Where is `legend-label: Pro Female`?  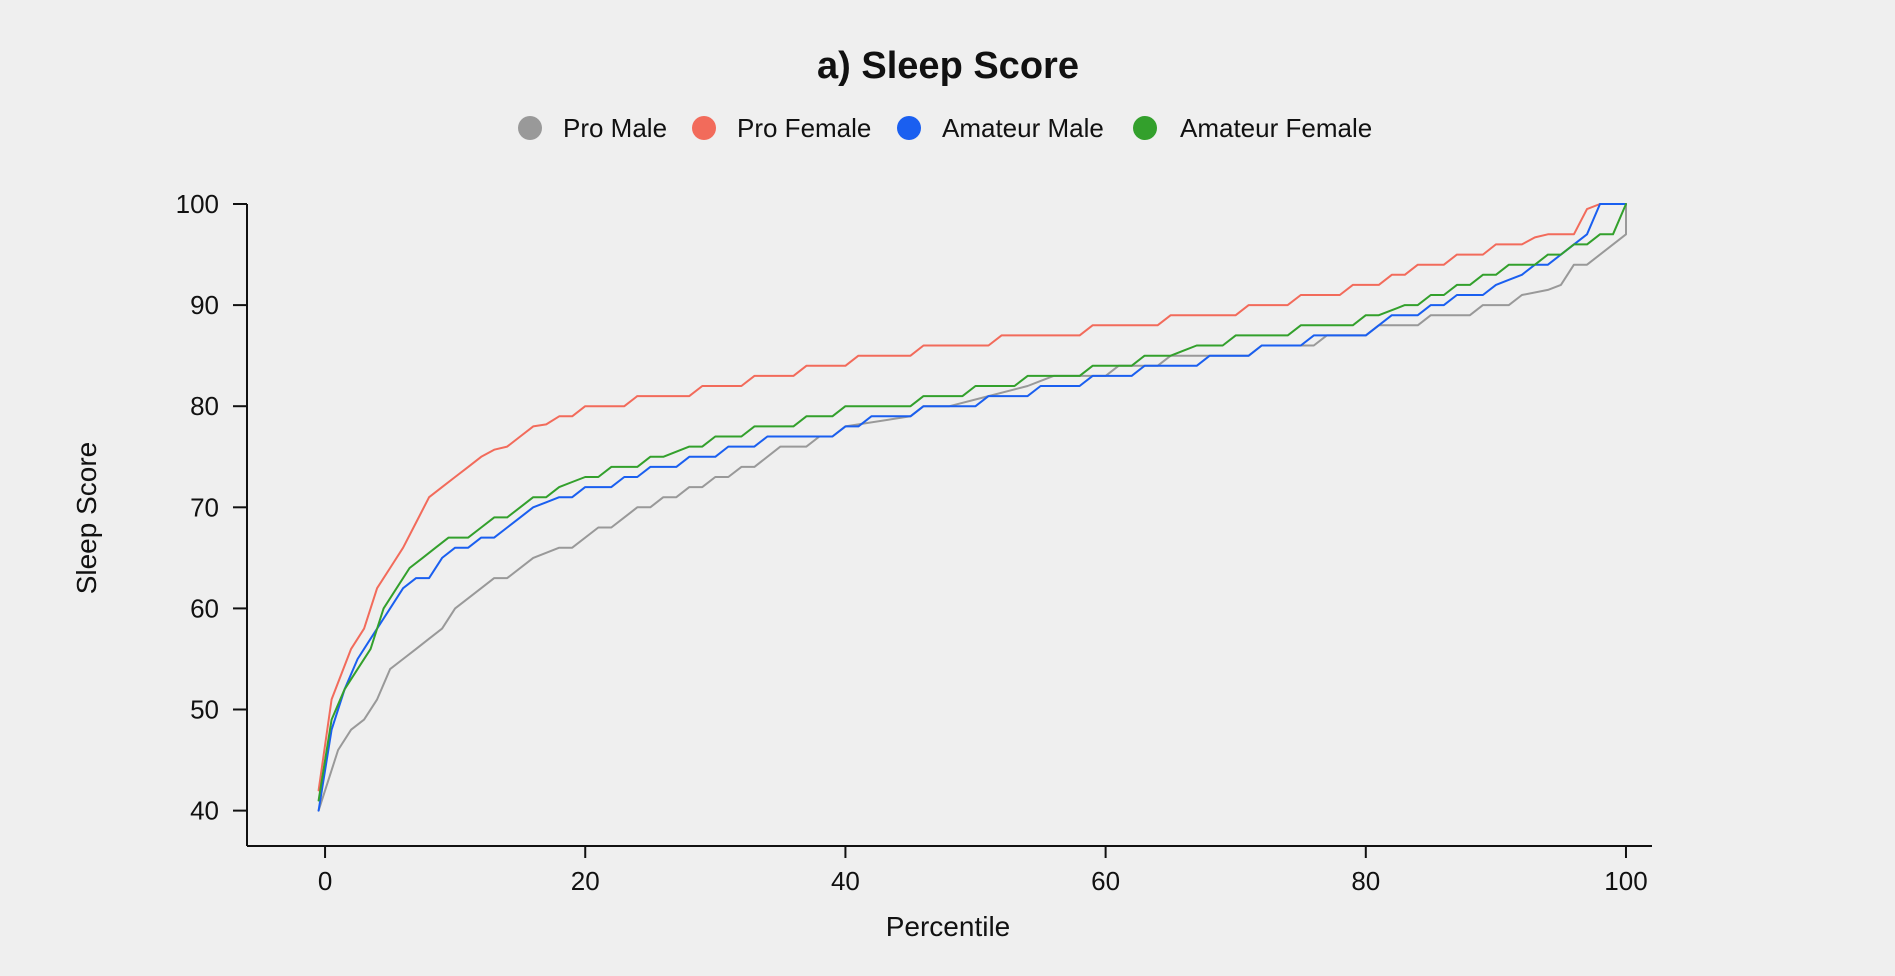
legend-label: Pro Female is located at coordinates (804, 128).